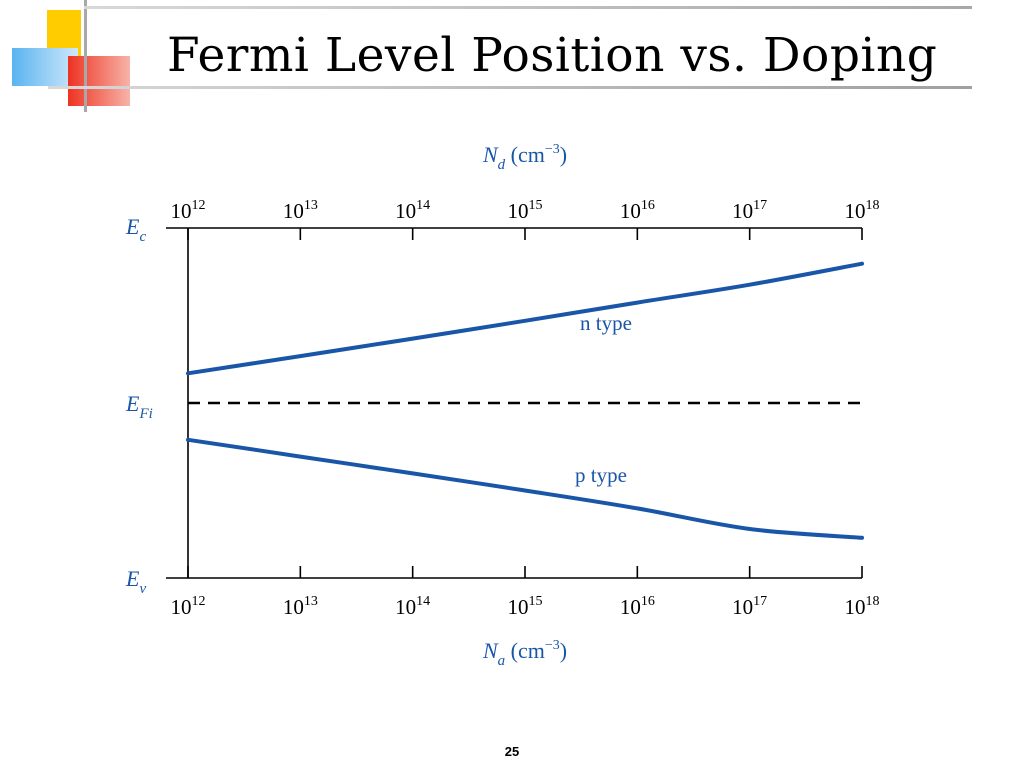 The height and width of the screenshot is (768, 1024). I want to click on x-tick-label-bottom-5: 1017, so click(749, 606).